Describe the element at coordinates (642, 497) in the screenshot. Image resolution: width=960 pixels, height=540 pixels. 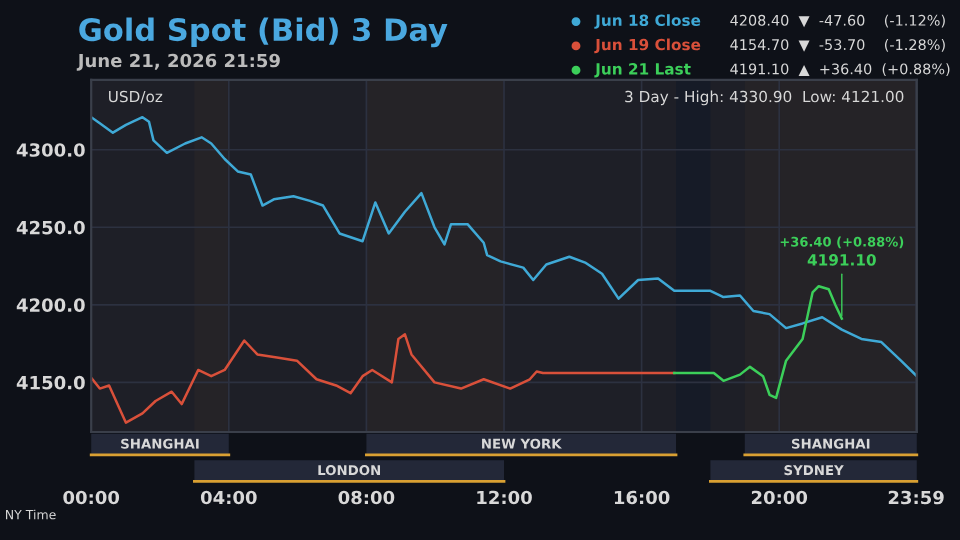
I see `x-tick-label: 16:00` at that location.